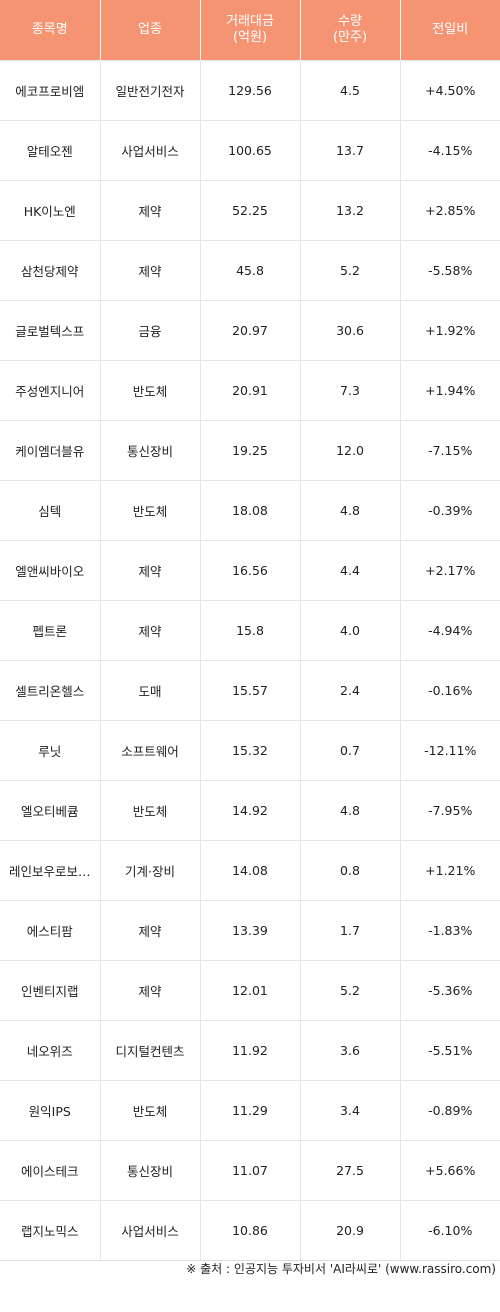 The height and width of the screenshot is (1312, 500). Describe the element at coordinates (450, 29) in the screenshot. I see `header-change-label: 전일비` at that location.